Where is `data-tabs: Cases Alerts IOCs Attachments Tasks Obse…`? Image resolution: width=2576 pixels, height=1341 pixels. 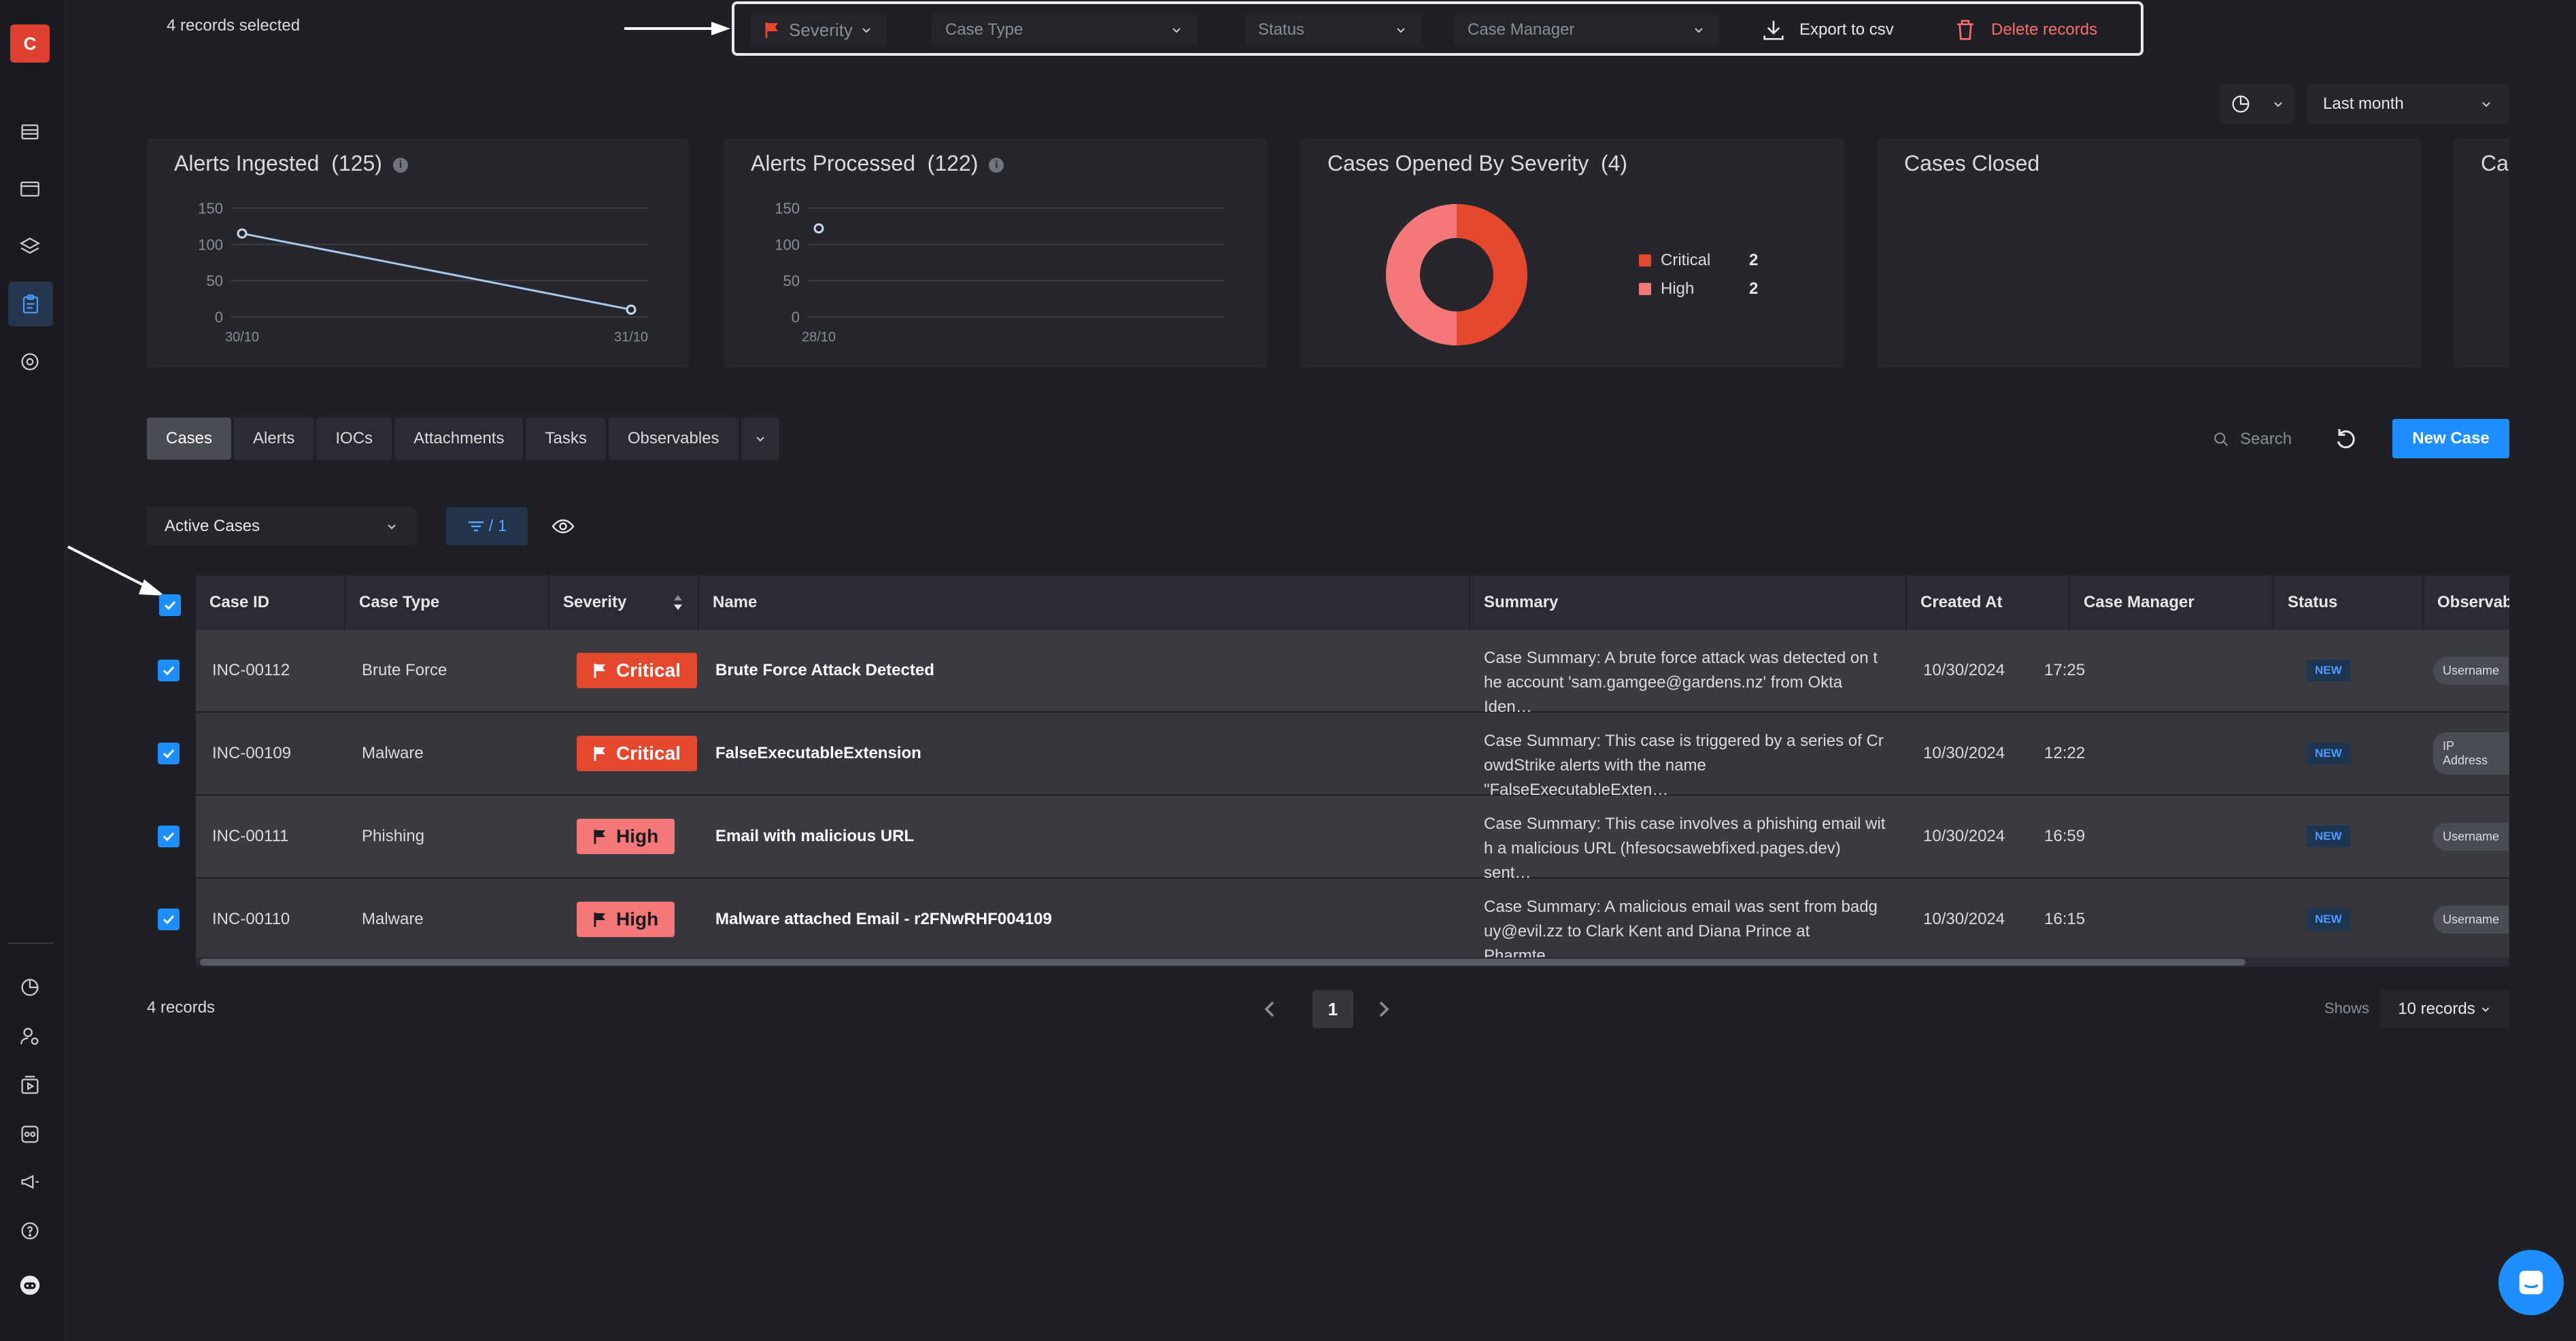 data-tabs: Cases Alerts IOCs Attachments Tasks Obse… is located at coordinates (463, 439).